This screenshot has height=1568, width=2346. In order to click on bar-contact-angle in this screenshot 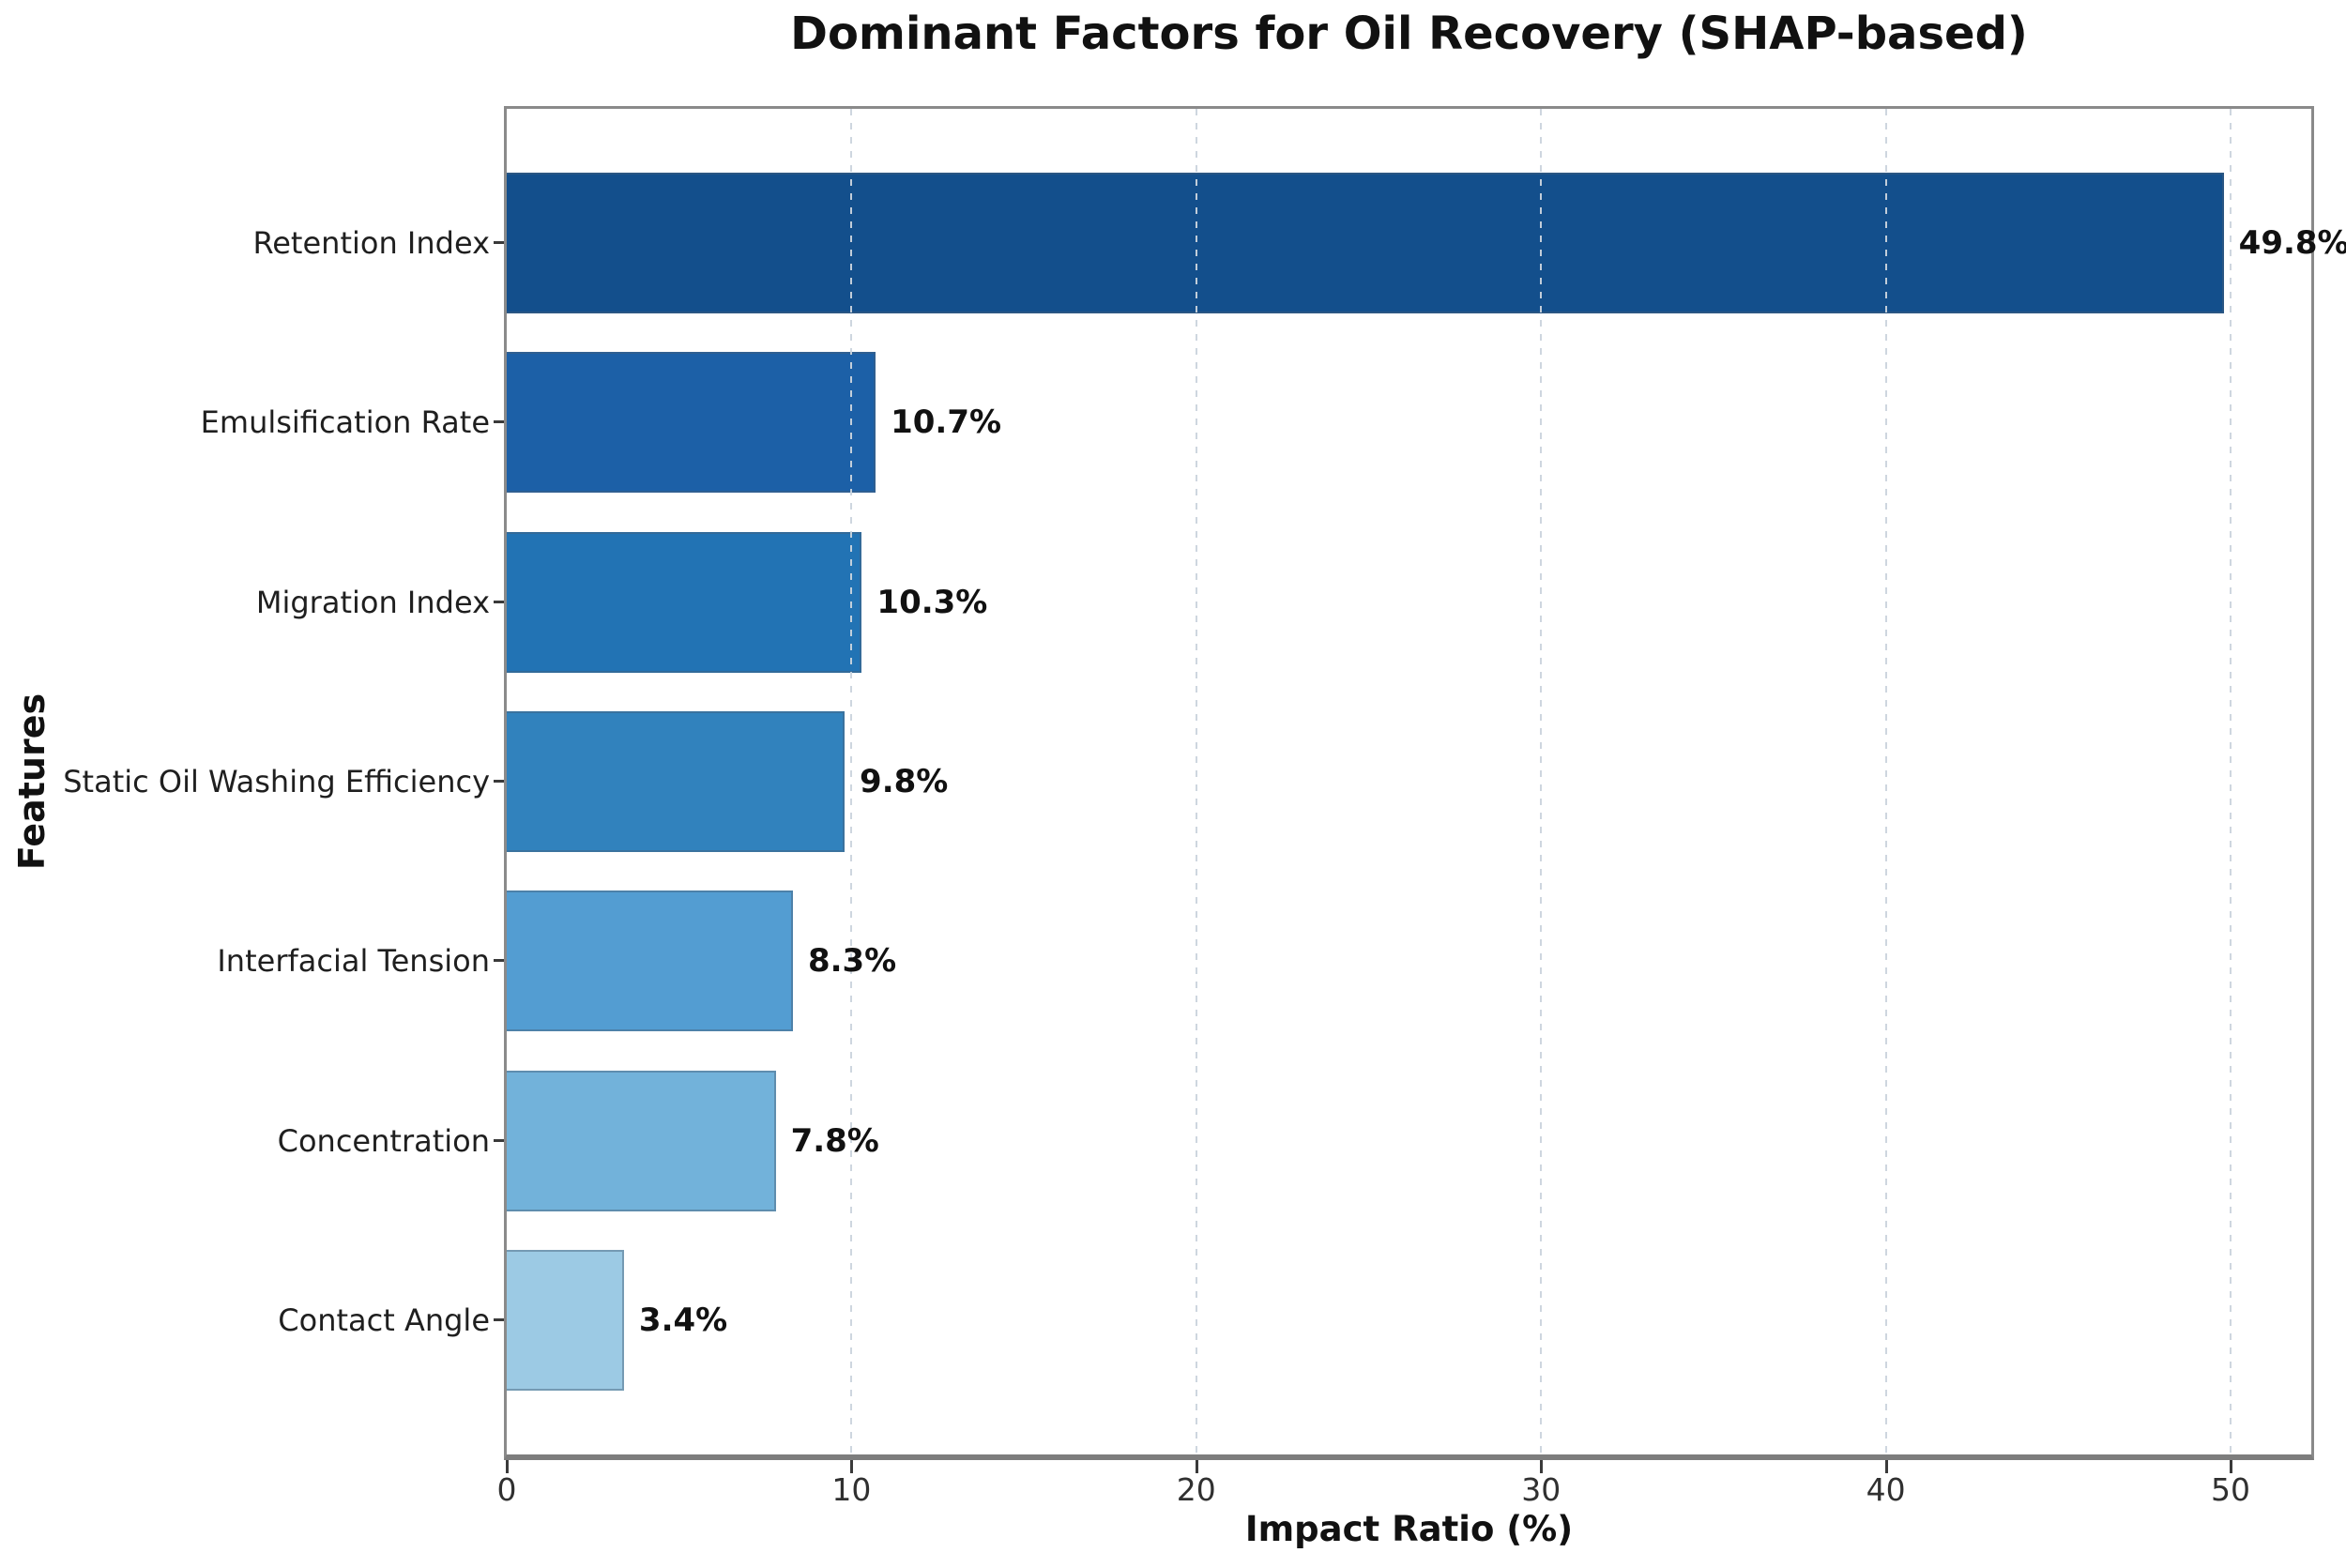, I will do `click(565, 1320)`.